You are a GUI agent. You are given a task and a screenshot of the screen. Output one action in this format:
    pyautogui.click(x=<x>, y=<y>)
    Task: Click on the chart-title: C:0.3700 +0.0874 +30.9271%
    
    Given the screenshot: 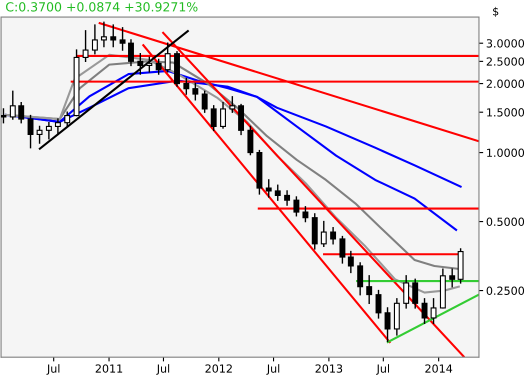 What is the action you would take?
    pyautogui.click(x=102, y=7)
    